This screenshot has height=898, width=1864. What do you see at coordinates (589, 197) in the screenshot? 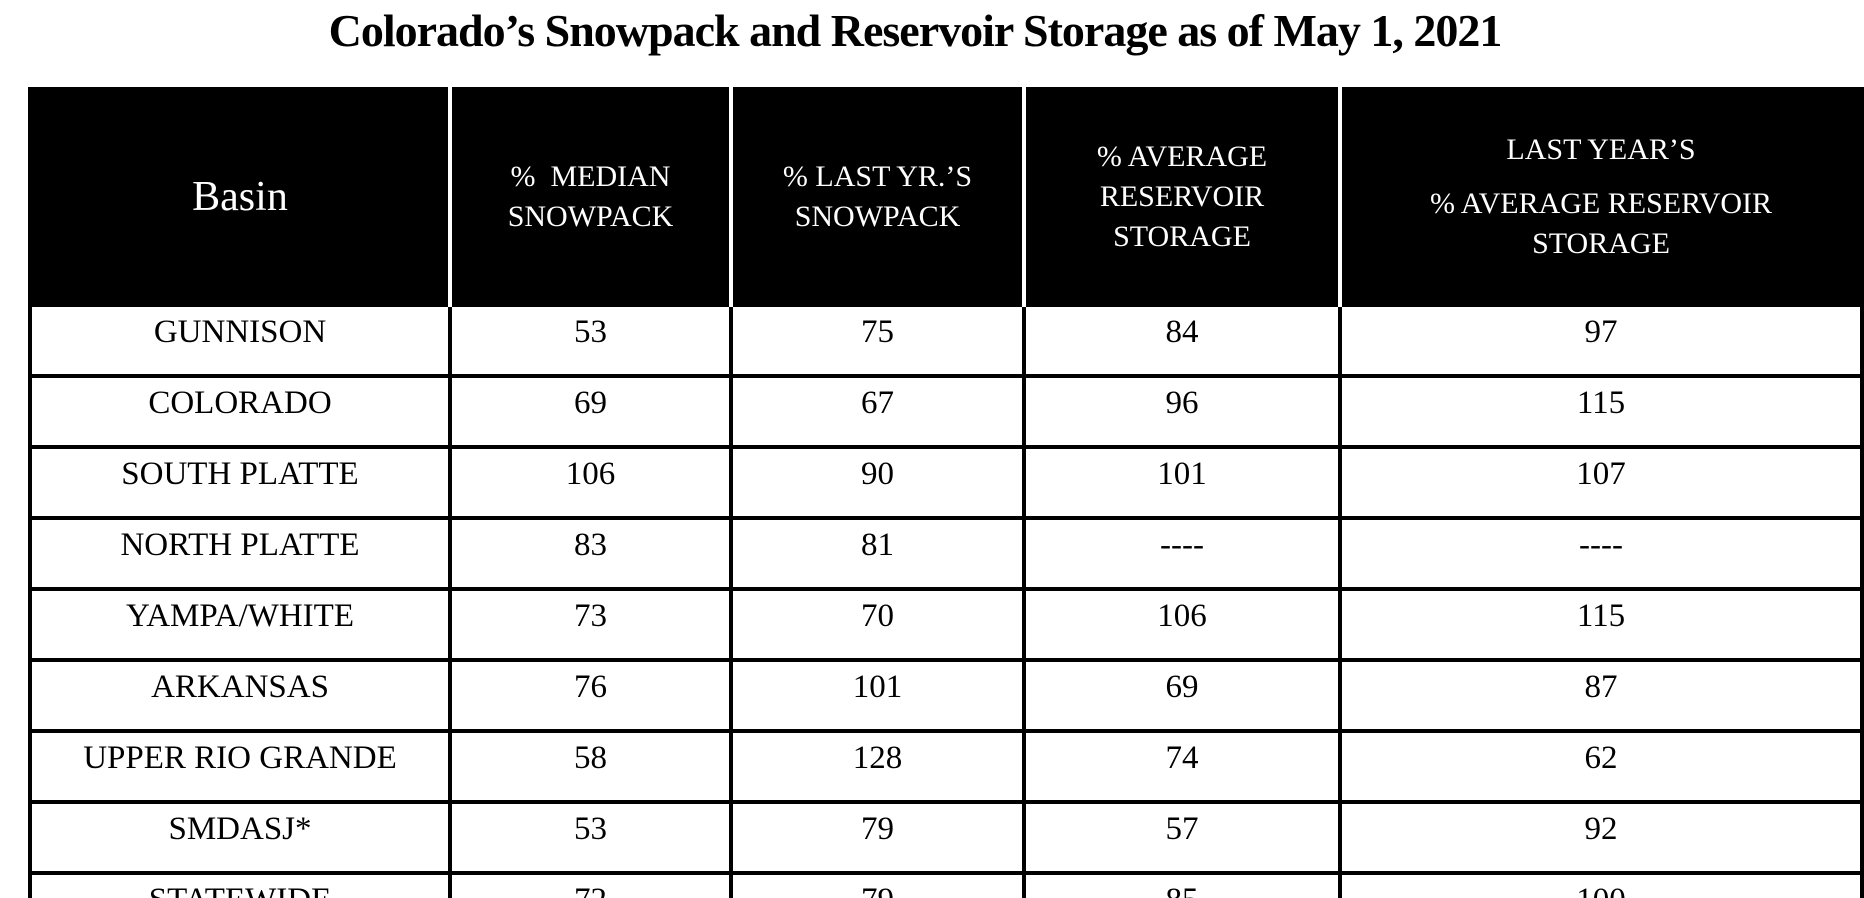
I see `column-header-pct-median-snowpack: % MEDIAN SNOWPACK` at bounding box center [589, 197].